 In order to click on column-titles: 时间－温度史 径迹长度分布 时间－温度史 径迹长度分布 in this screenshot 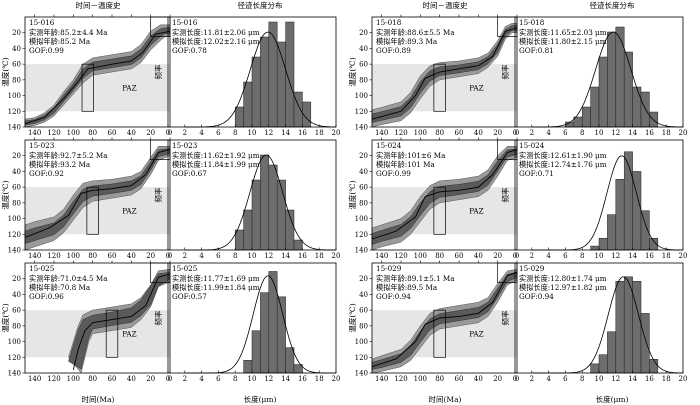, I will do `click(355, 5)`.